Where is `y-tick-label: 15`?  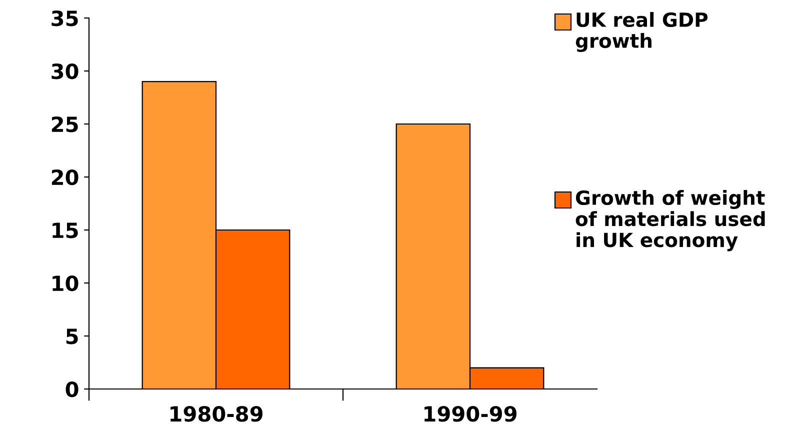 y-tick-label: 15 is located at coordinates (65, 230).